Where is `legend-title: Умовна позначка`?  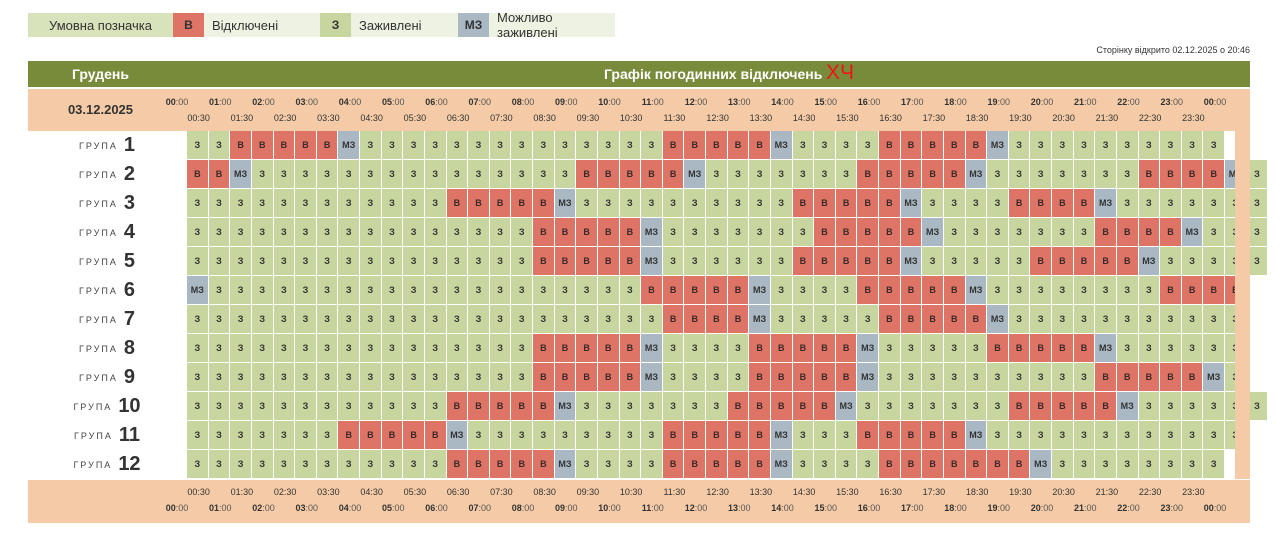 legend-title: Умовна позначка is located at coordinates (100, 25).